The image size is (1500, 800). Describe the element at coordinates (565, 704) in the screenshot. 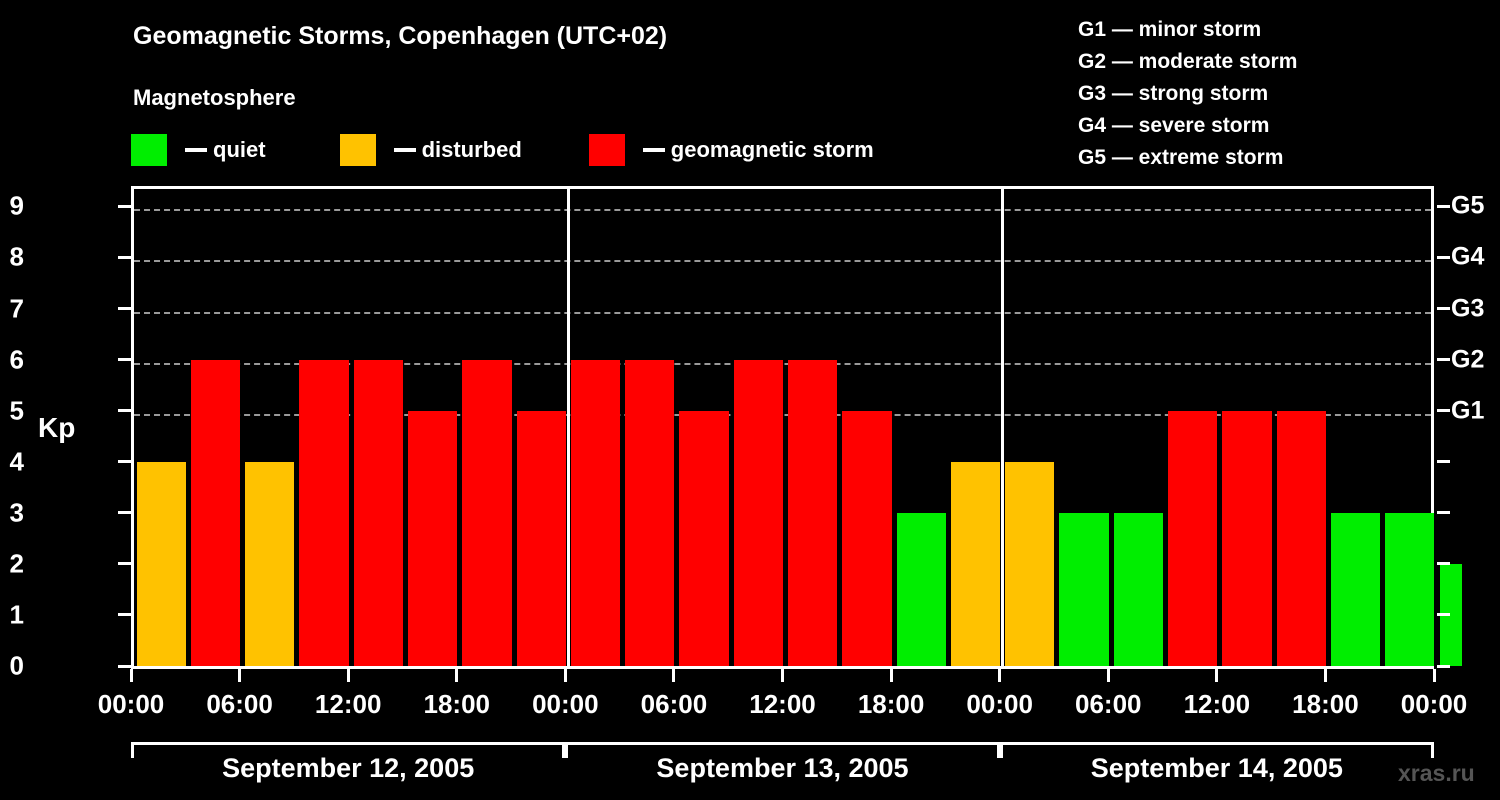

I see `x-tick-label-4: 00:00` at that location.